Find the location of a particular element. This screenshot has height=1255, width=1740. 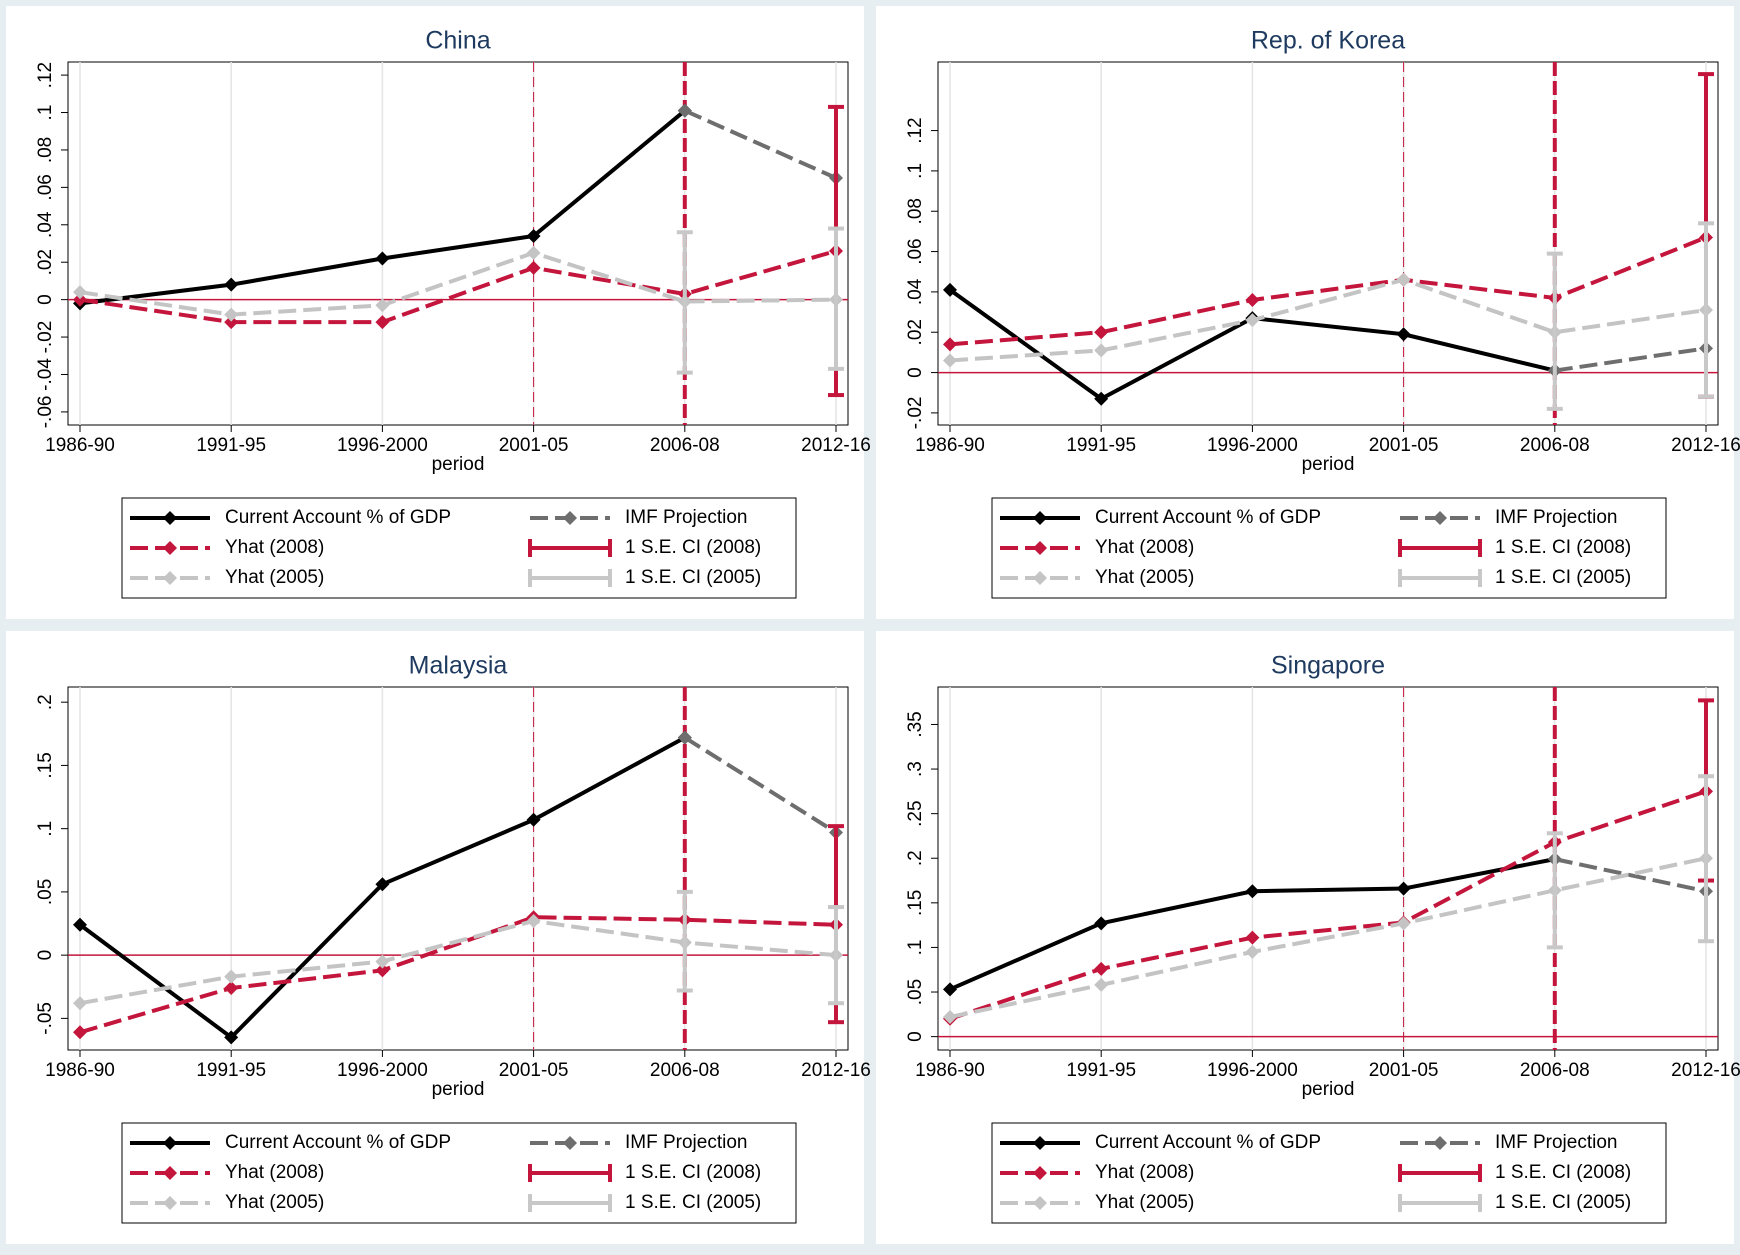

legend-box is located at coordinates (459, 1173).